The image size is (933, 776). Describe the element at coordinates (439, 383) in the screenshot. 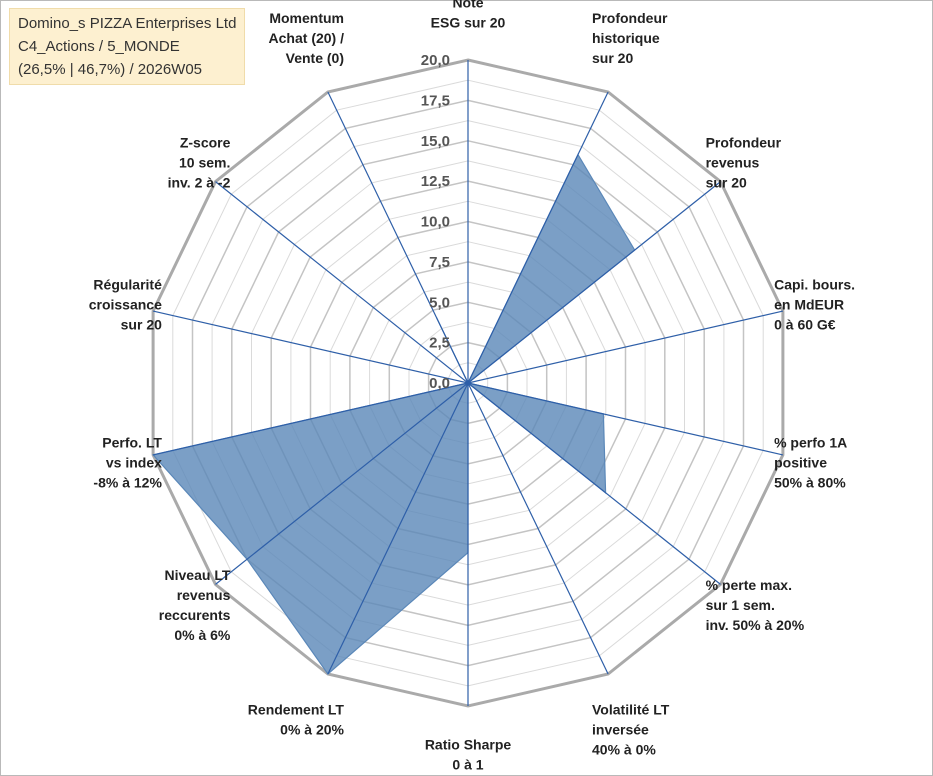

I see `tick-label: 0,0` at that location.